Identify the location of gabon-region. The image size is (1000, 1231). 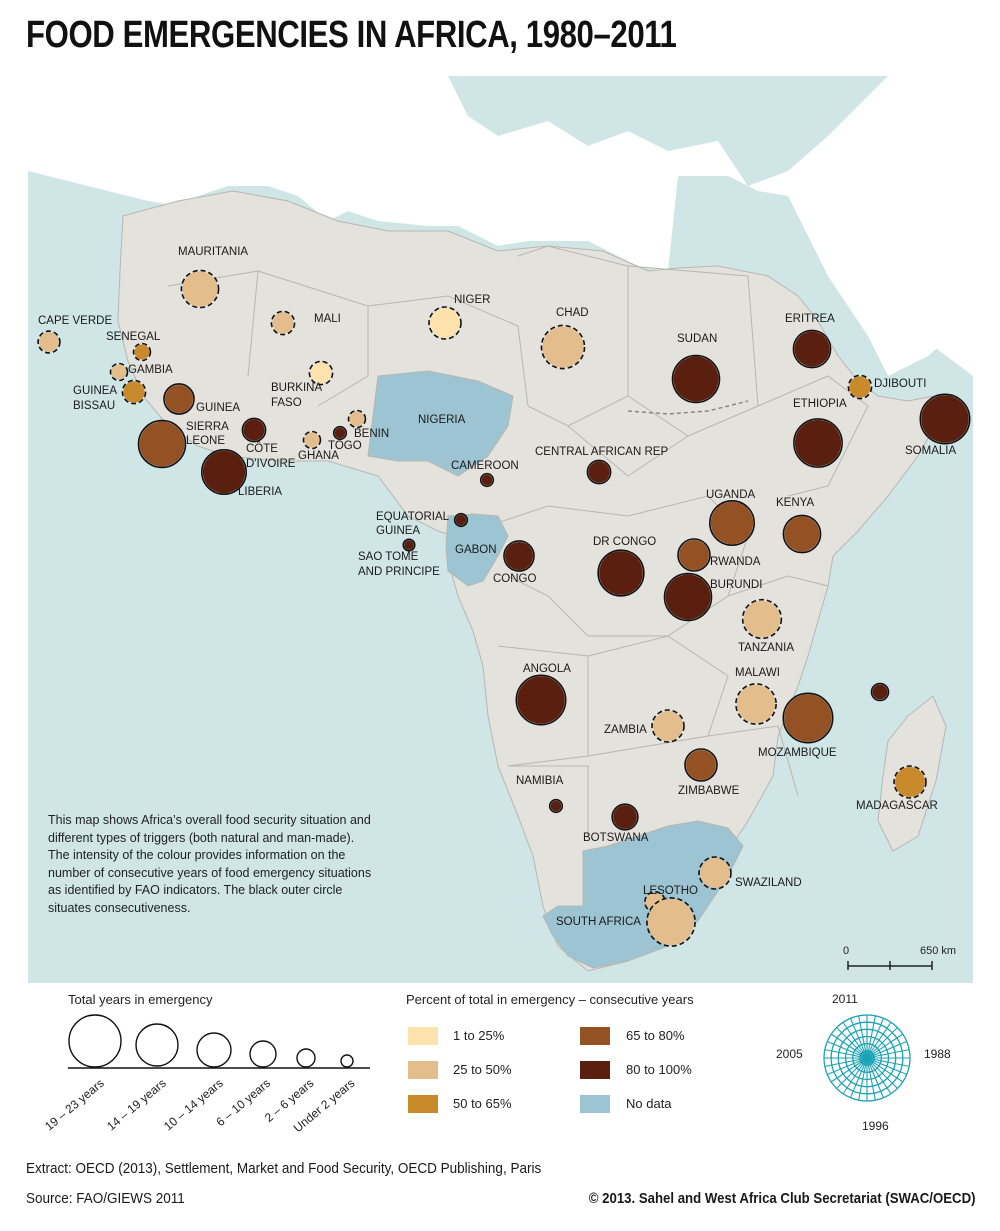
(477, 550).